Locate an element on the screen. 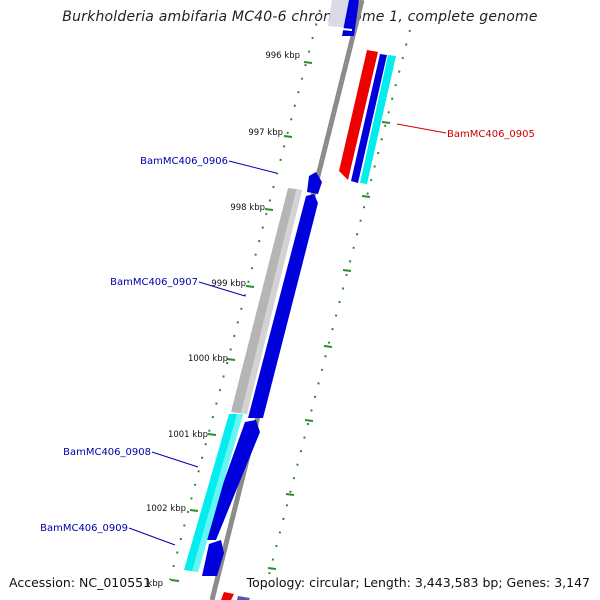 The height and width of the screenshot is (600, 600). gene-label-0908: BamMC406_0908 is located at coordinates (107, 452).